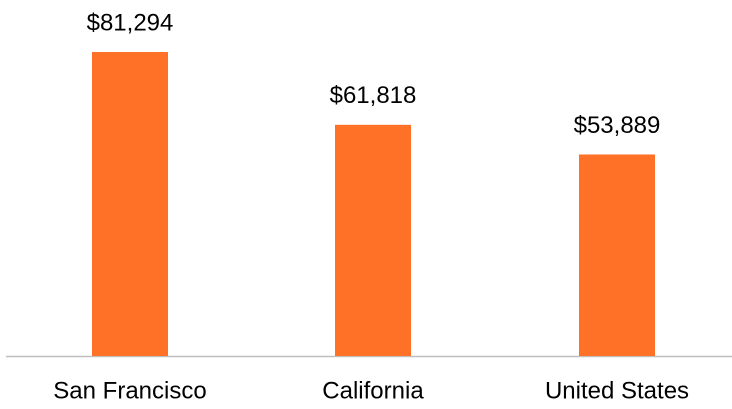 This screenshot has height=409, width=732. Describe the element at coordinates (617, 390) in the screenshot. I see `x-tick-label: United States` at that location.